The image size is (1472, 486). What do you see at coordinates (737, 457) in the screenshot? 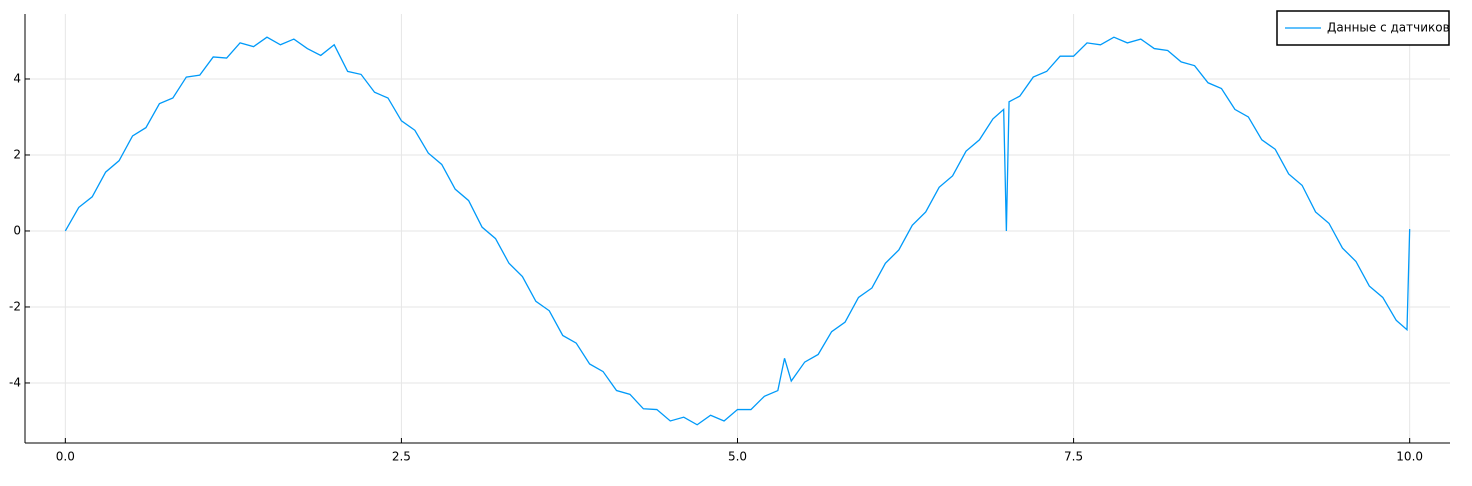
I see `x-tick-label: 5.0` at bounding box center [737, 457].